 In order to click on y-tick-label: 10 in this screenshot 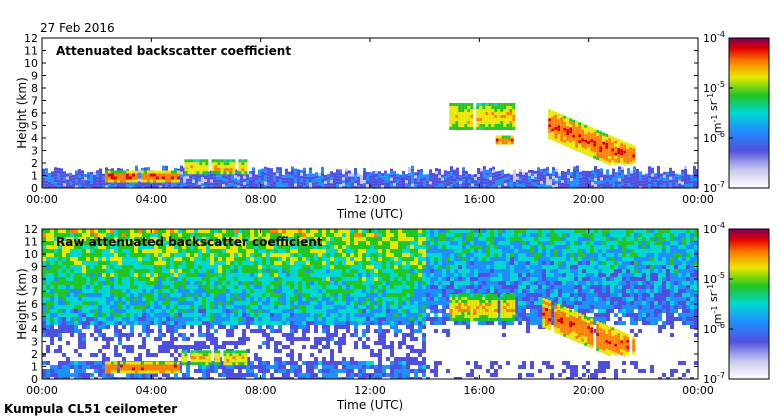, I will do `click(31, 63)`.